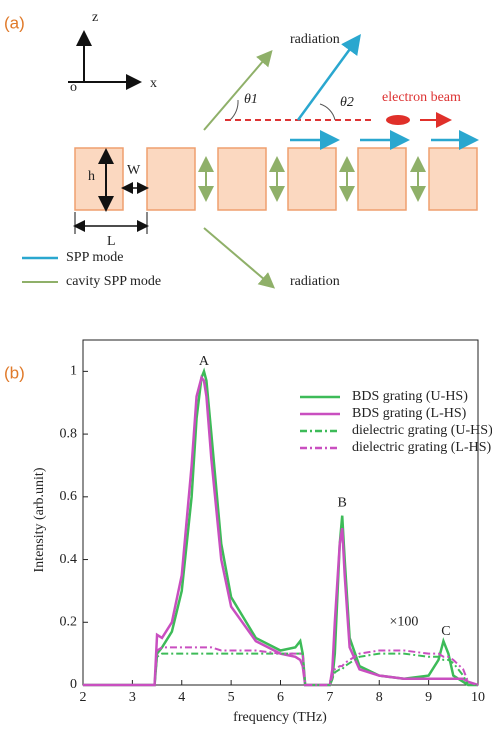  What do you see at coordinates (73, 684) in the screenshot?
I see `y-tick-label: 0` at bounding box center [73, 684].